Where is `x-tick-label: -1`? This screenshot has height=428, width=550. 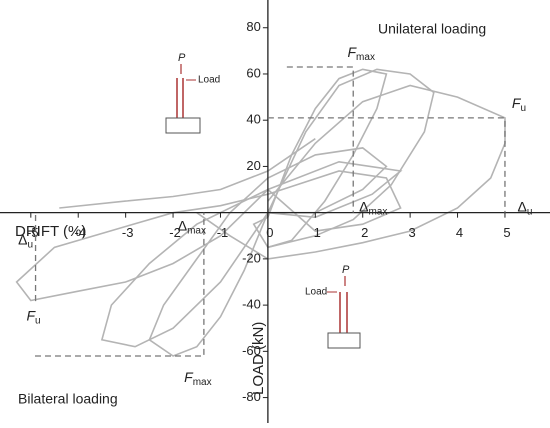 x-tick-label: -1 is located at coordinates (223, 232).